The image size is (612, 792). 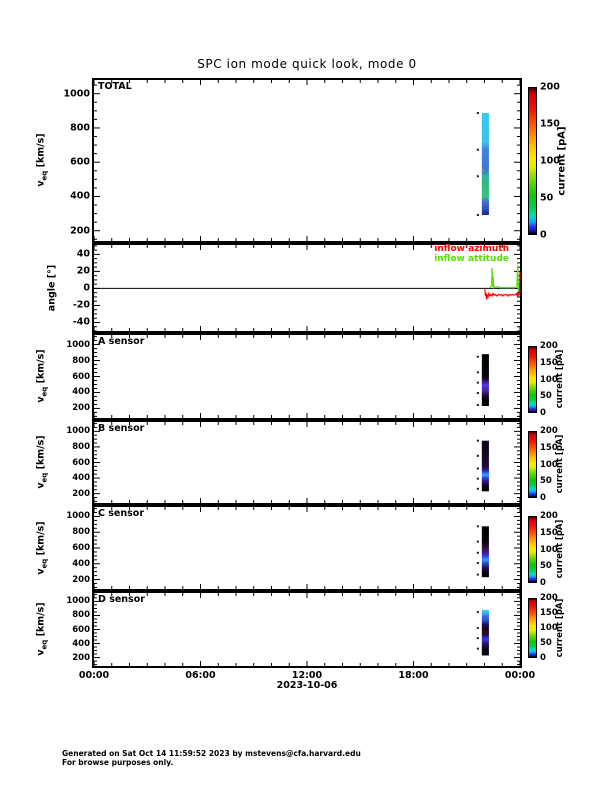 What do you see at coordinates (471, 258) in the screenshot?
I see `legend-inflow-attitude: inflow attitude` at bounding box center [471, 258].